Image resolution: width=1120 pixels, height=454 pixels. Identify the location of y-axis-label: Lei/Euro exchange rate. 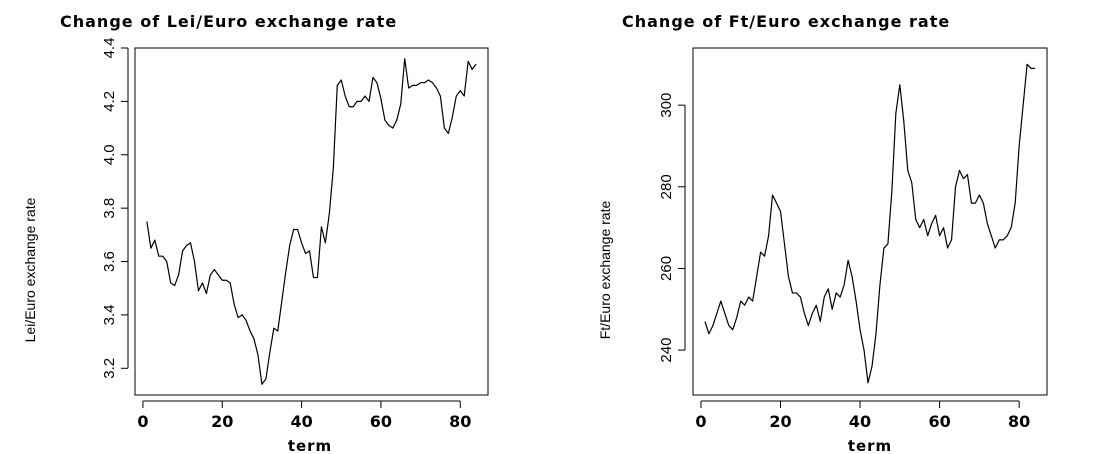
(30, 269).